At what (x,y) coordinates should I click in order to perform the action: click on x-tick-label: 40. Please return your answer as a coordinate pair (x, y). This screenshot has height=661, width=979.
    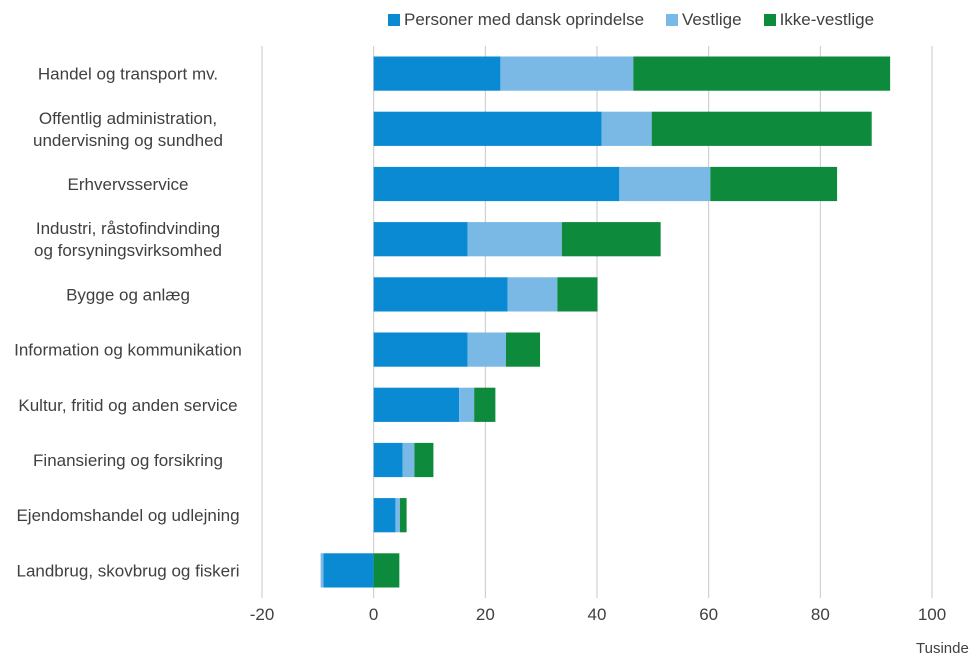
    Looking at the image, I should click on (597, 614).